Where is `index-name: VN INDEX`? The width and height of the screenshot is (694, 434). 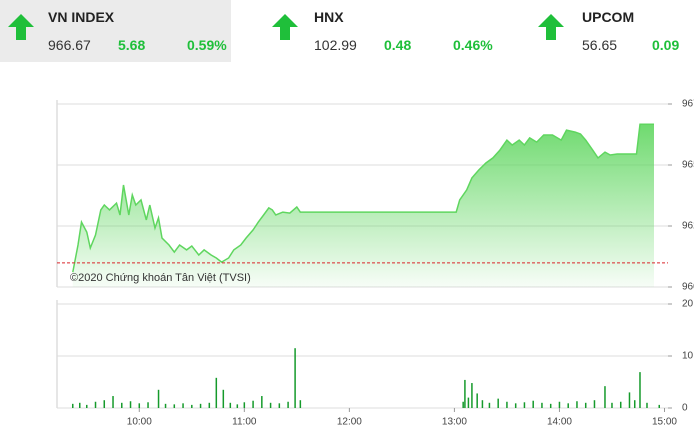
index-name: VN INDEX is located at coordinates (81, 17).